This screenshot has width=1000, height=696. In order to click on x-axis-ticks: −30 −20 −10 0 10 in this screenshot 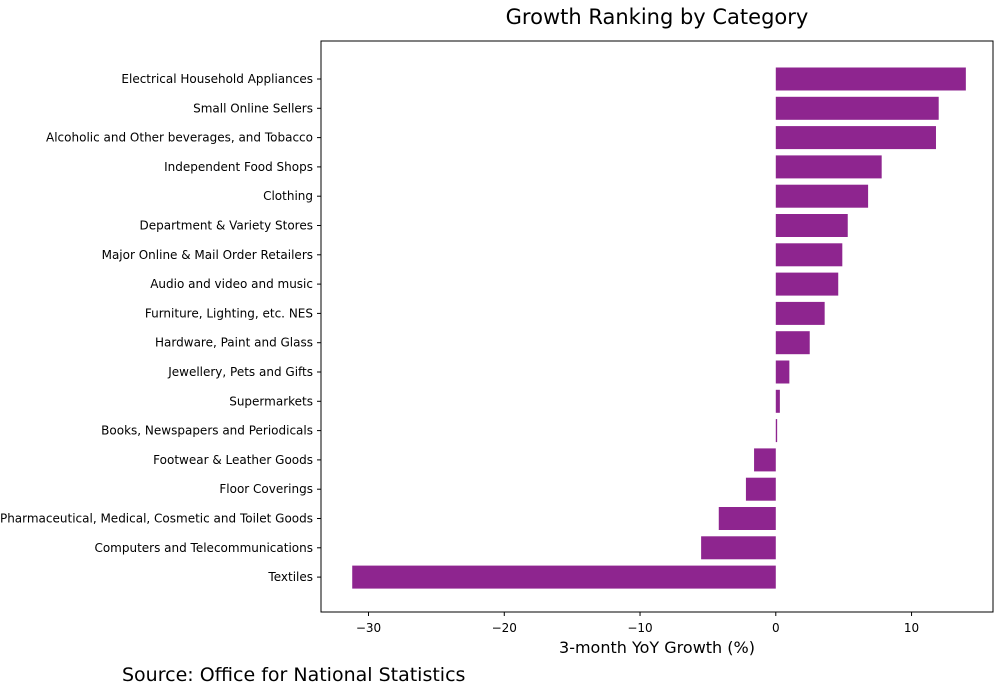, I will do `click(637, 623)`.